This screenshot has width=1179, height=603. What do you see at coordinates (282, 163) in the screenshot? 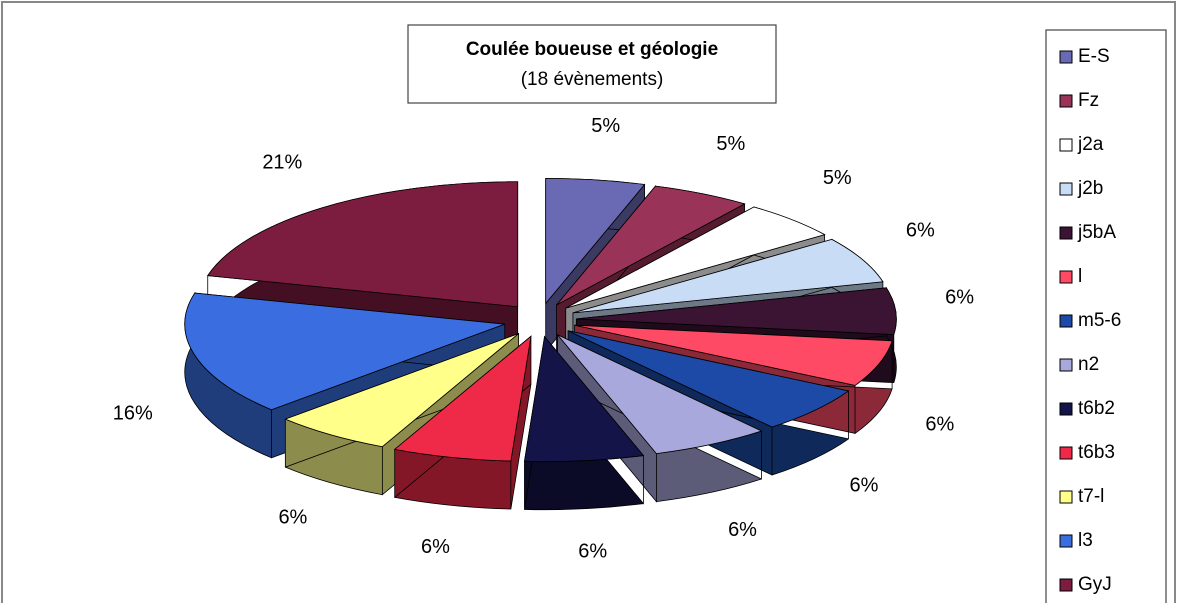
I see `data-label: 21%` at bounding box center [282, 163].